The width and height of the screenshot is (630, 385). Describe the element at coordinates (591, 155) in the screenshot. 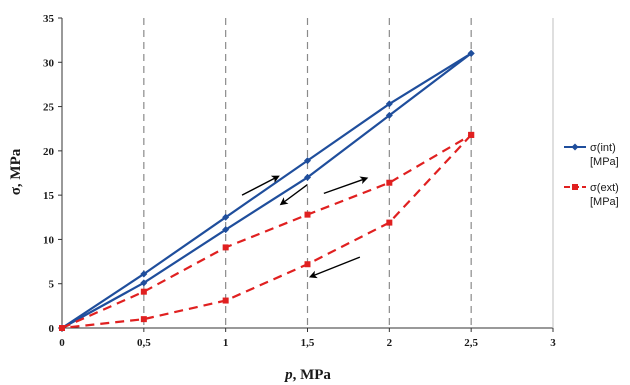

I see `legend-item-0: σ(int) [MPa]` at that location.